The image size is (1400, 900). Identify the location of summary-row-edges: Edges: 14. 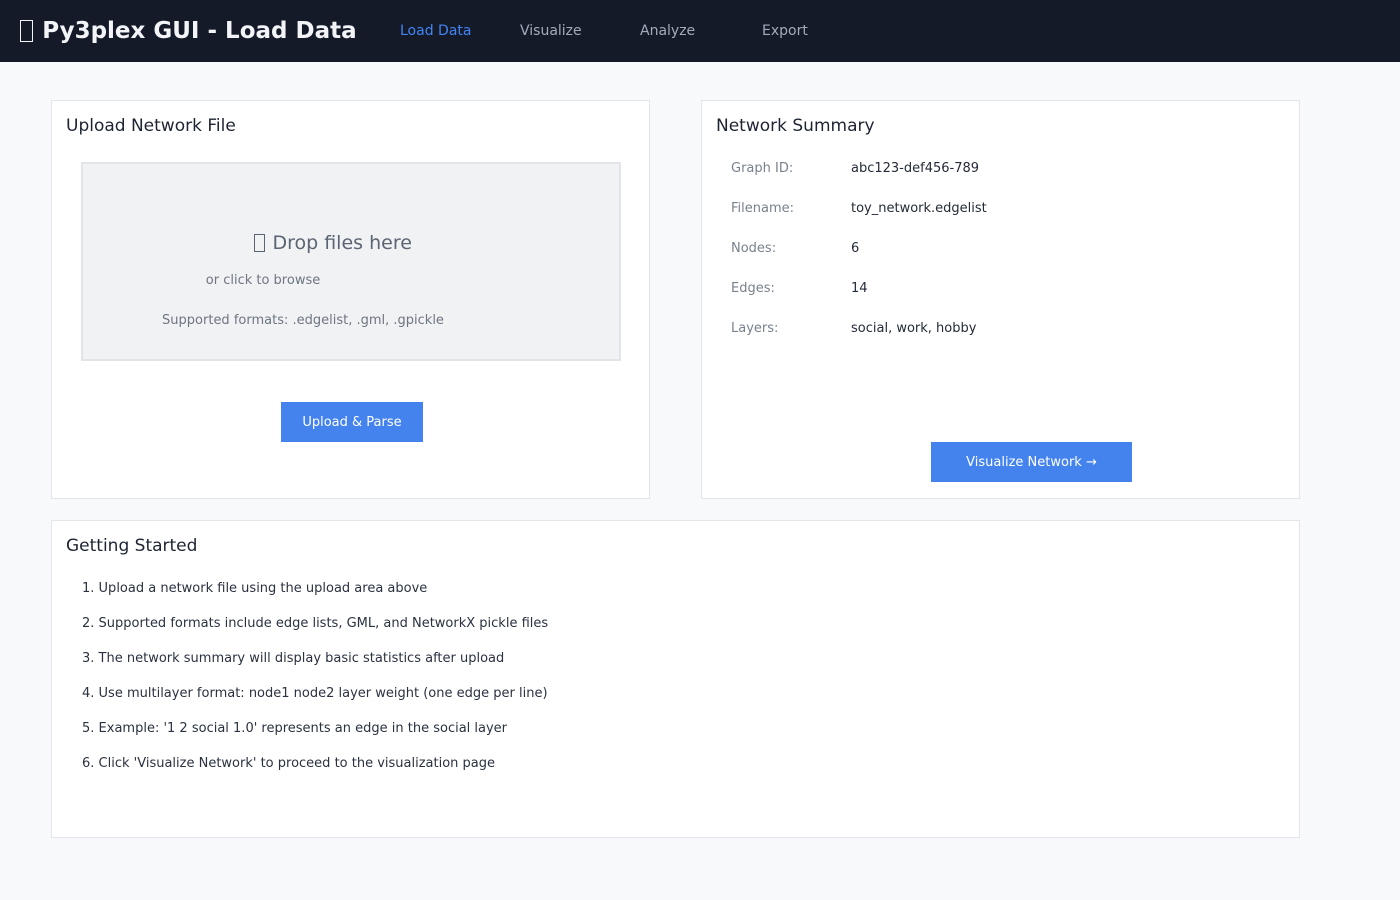
(799, 289).